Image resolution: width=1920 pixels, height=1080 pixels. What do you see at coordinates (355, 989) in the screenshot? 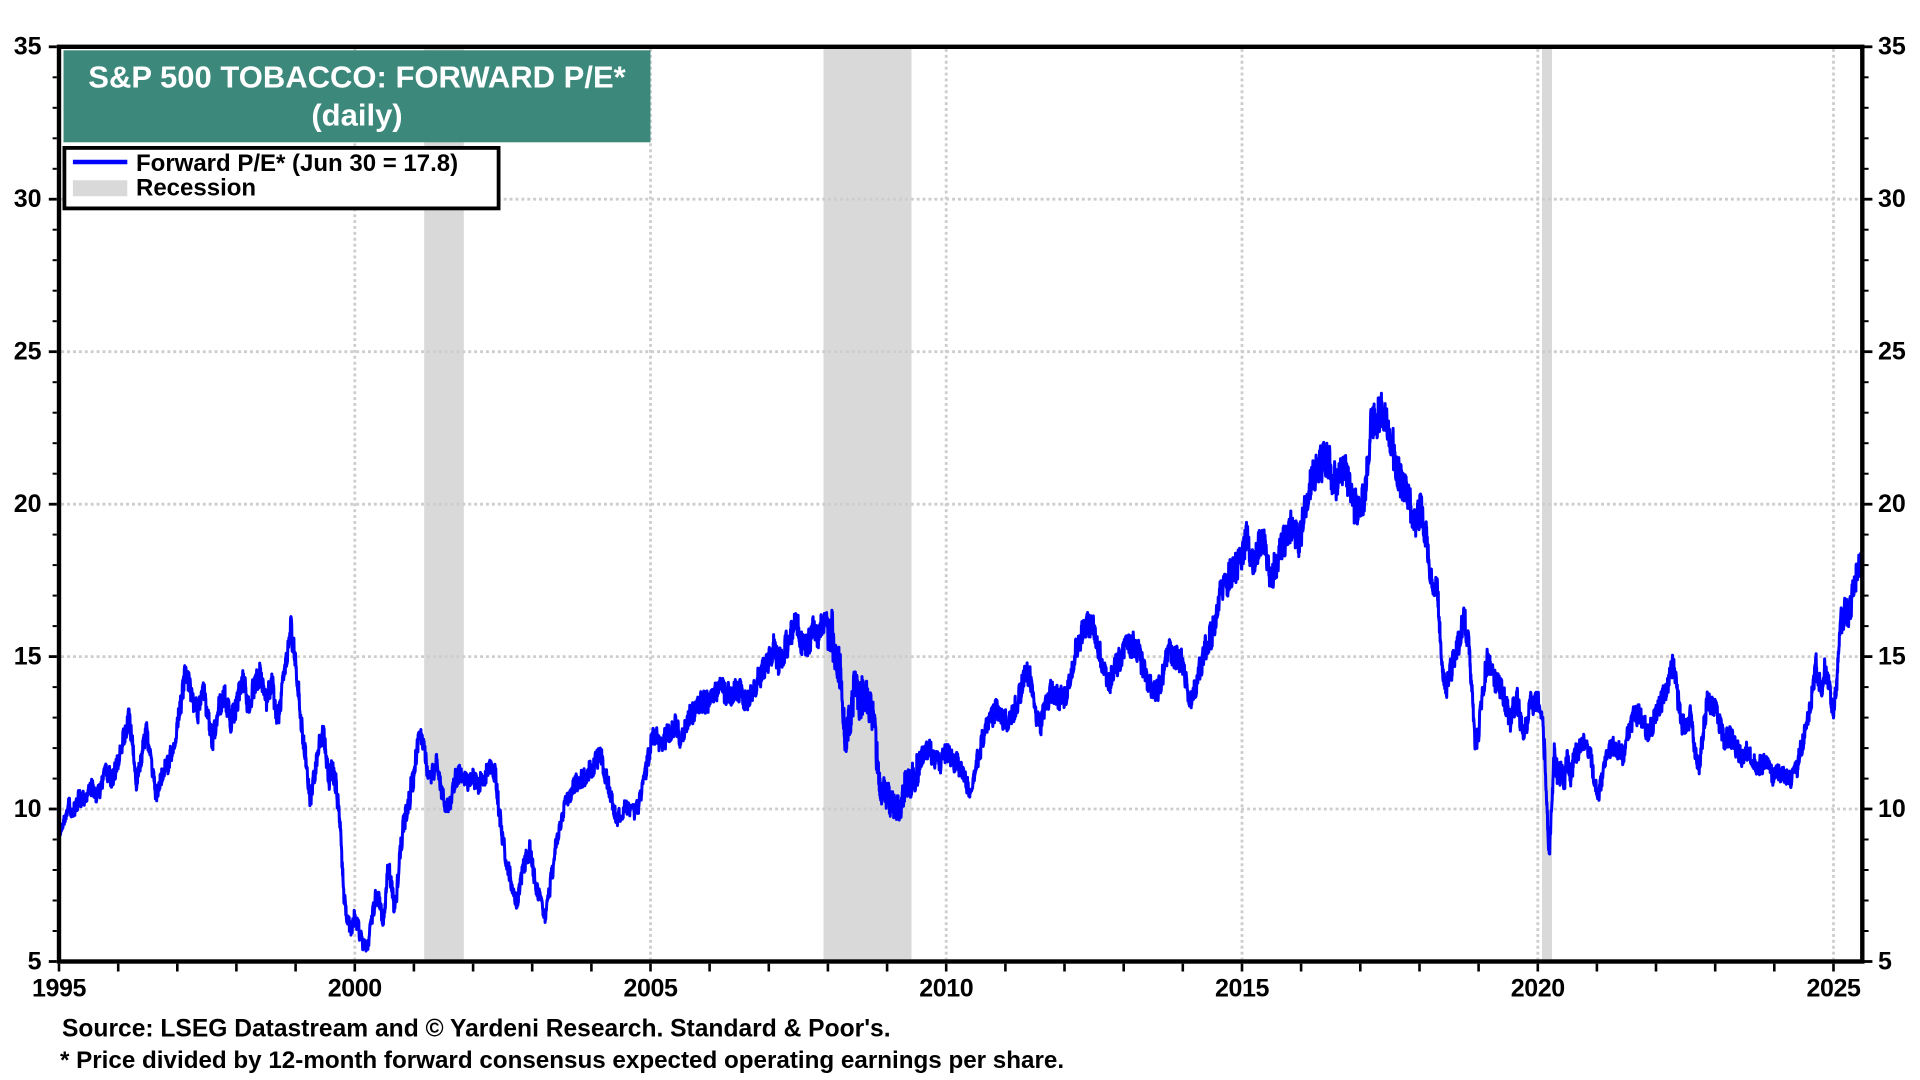
I see `svg-text: 2000` at bounding box center [355, 989].